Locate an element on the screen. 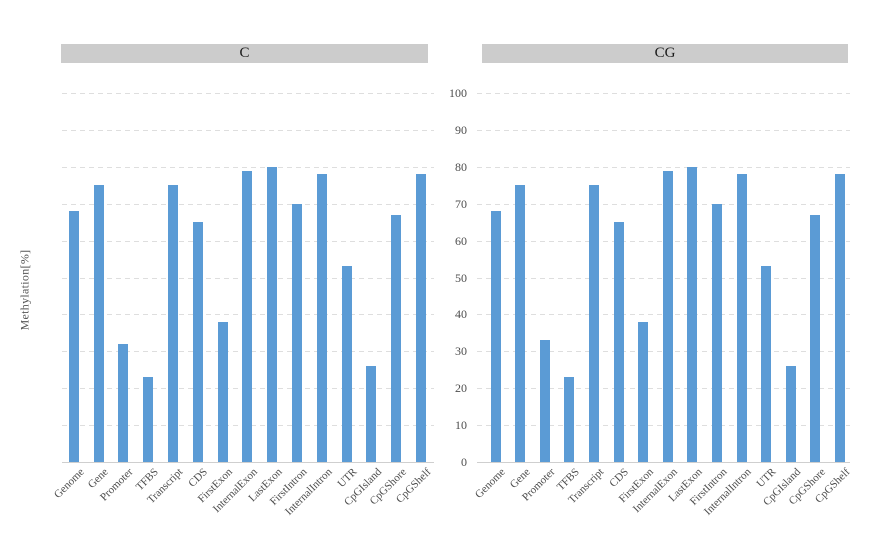  panel-header-c: C is located at coordinates (244, 53).